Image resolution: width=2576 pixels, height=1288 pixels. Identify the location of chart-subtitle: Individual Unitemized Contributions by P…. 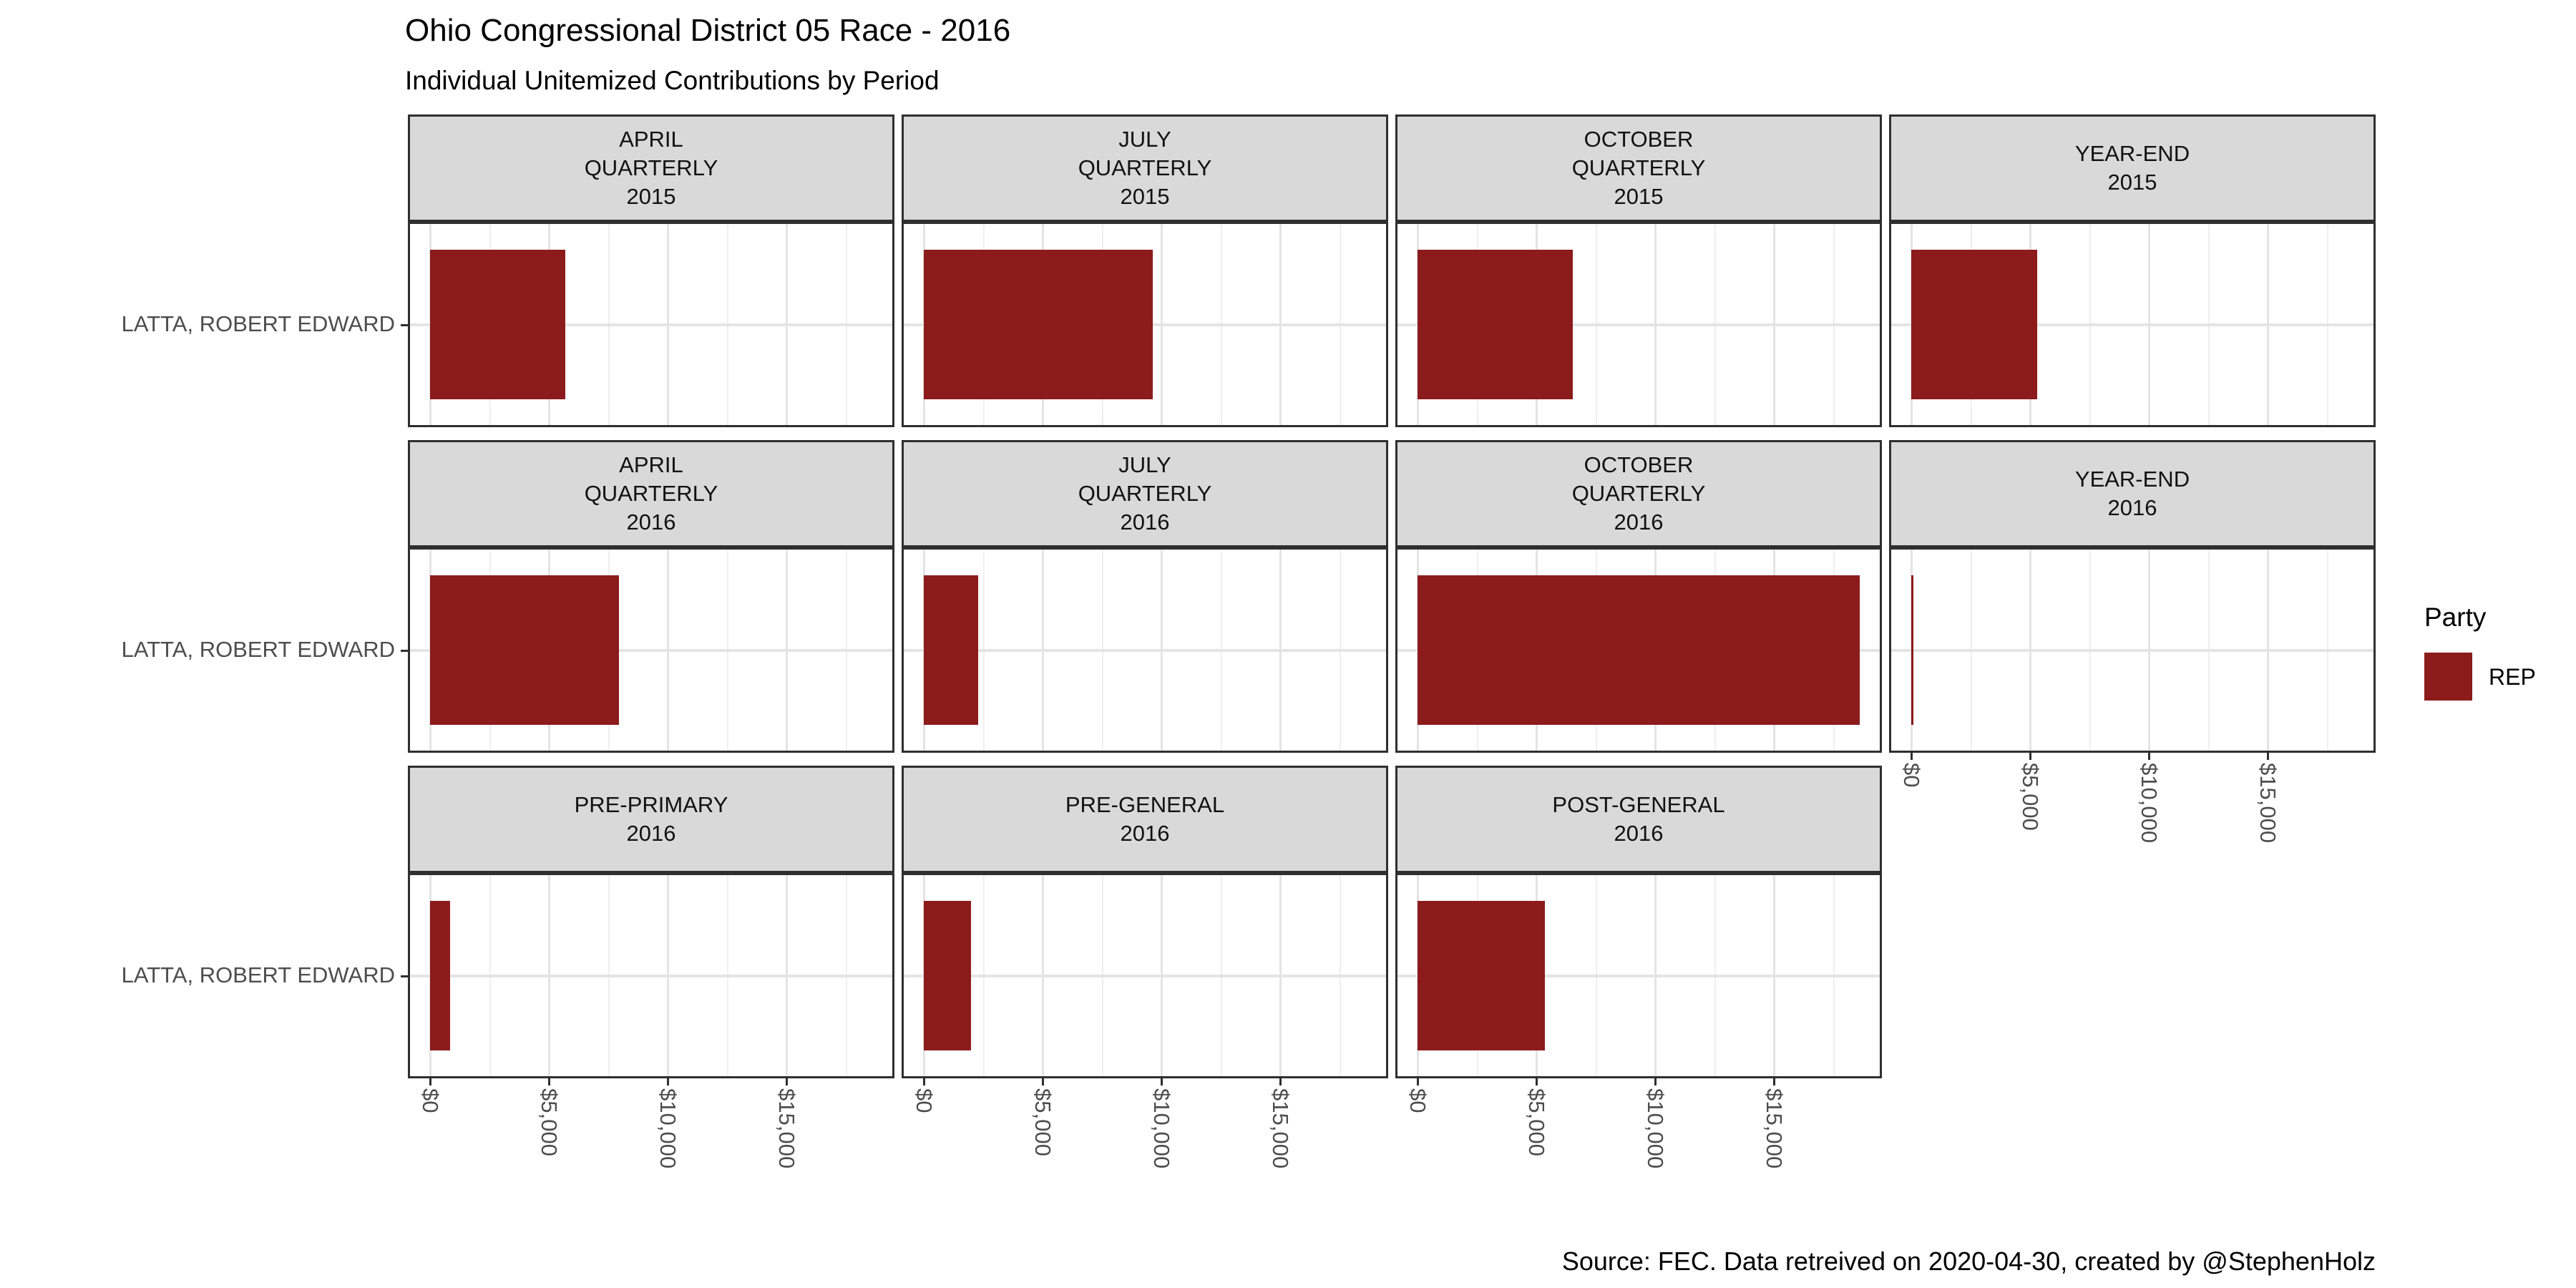
(672, 80).